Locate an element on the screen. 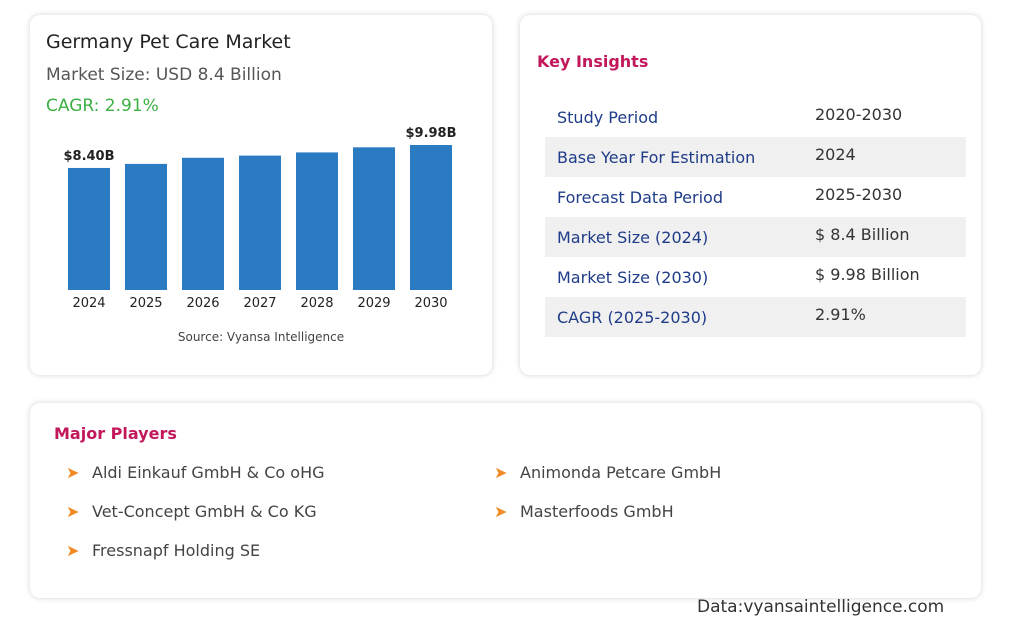  insight-label: Study Period is located at coordinates (608, 117).